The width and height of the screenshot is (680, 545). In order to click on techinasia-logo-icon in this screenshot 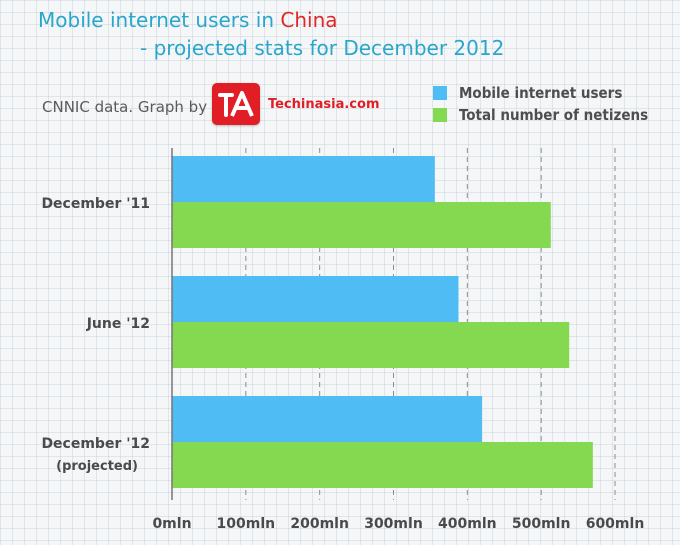, I will do `click(236, 104)`.